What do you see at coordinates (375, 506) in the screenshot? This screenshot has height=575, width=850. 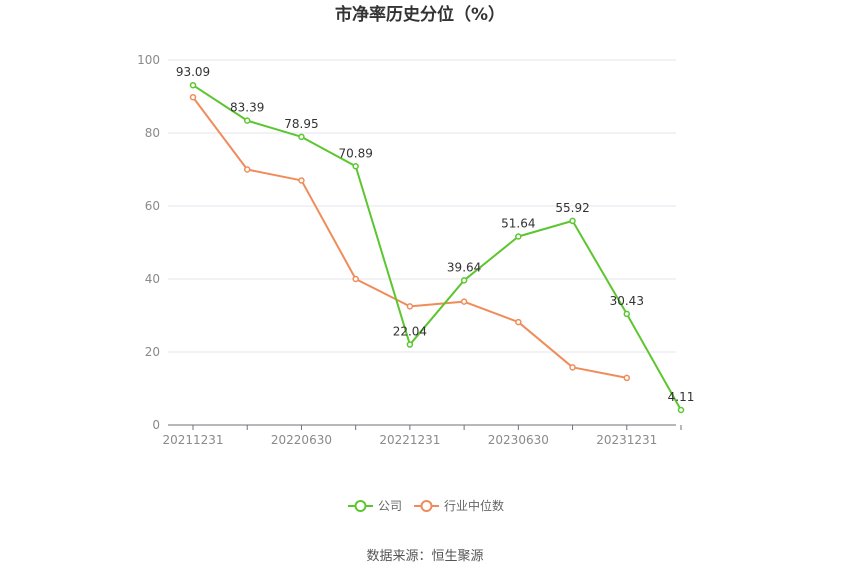 I see `legend-item: 公司` at bounding box center [375, 506].